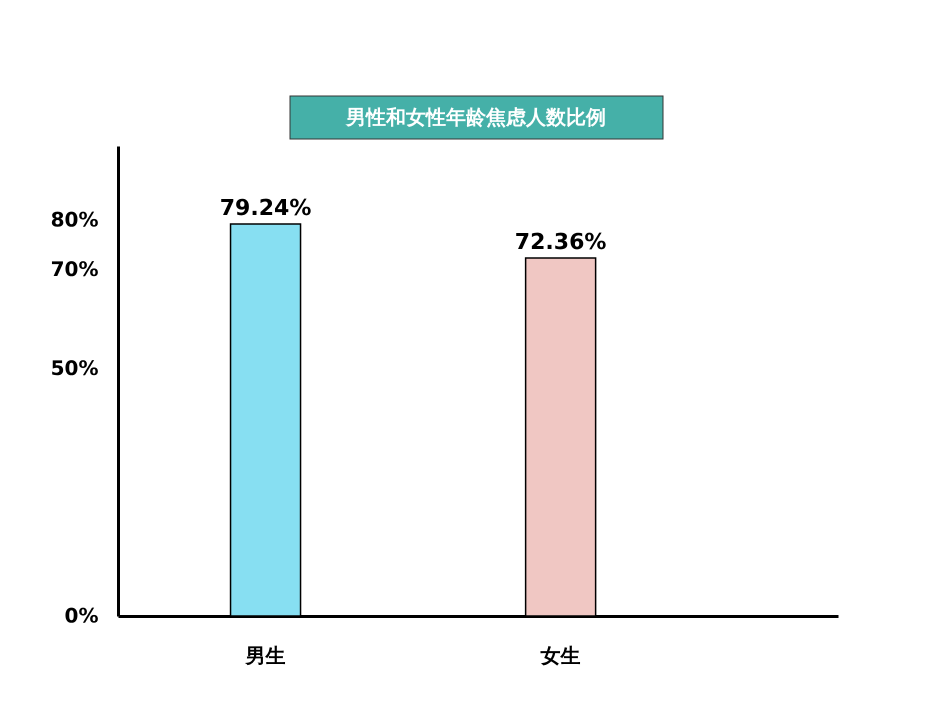 The width and height of the screenshot is (934, 708). What do you see at coordinates (74, 269) in the screenshot?
I see `y-tick-label: 70%` at bounding box center [74, 269].